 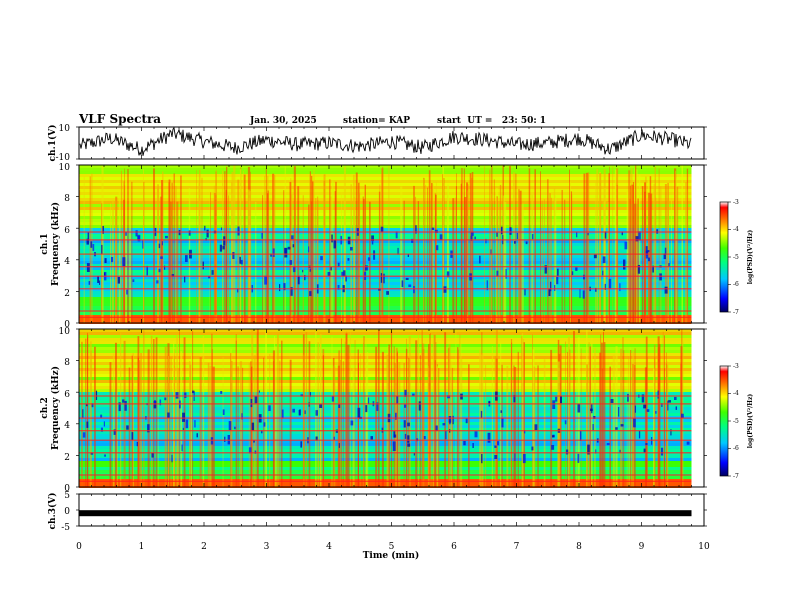 I want to click on ch1-freq-tick-4: 4, so click(x=67, y=262).